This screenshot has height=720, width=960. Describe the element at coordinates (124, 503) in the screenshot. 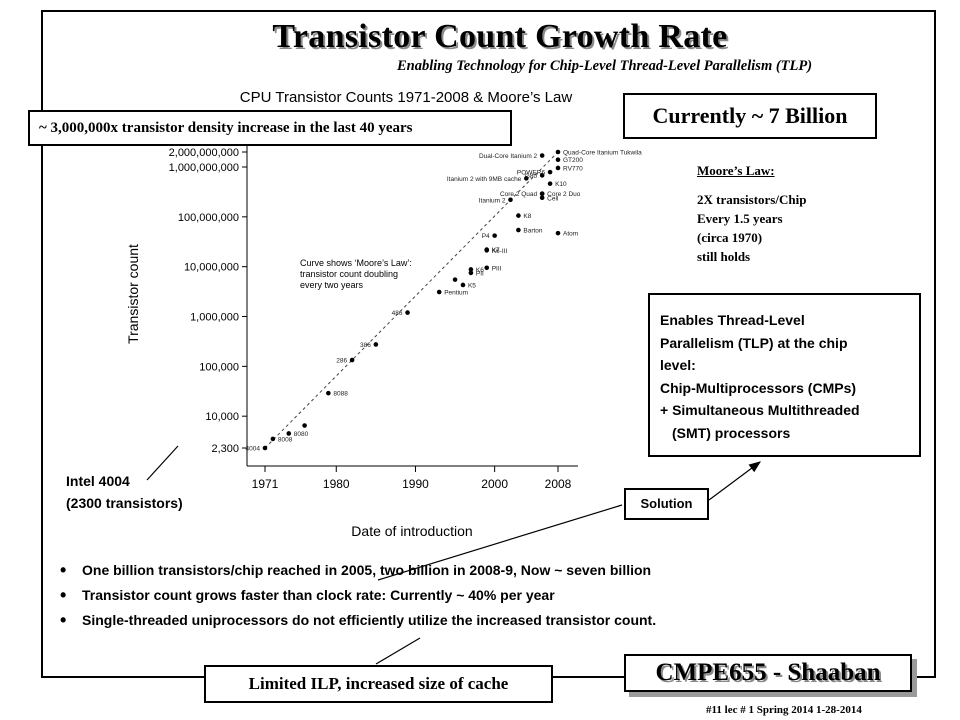

I see `intel-label-line: (2300 transistors)` at that location.